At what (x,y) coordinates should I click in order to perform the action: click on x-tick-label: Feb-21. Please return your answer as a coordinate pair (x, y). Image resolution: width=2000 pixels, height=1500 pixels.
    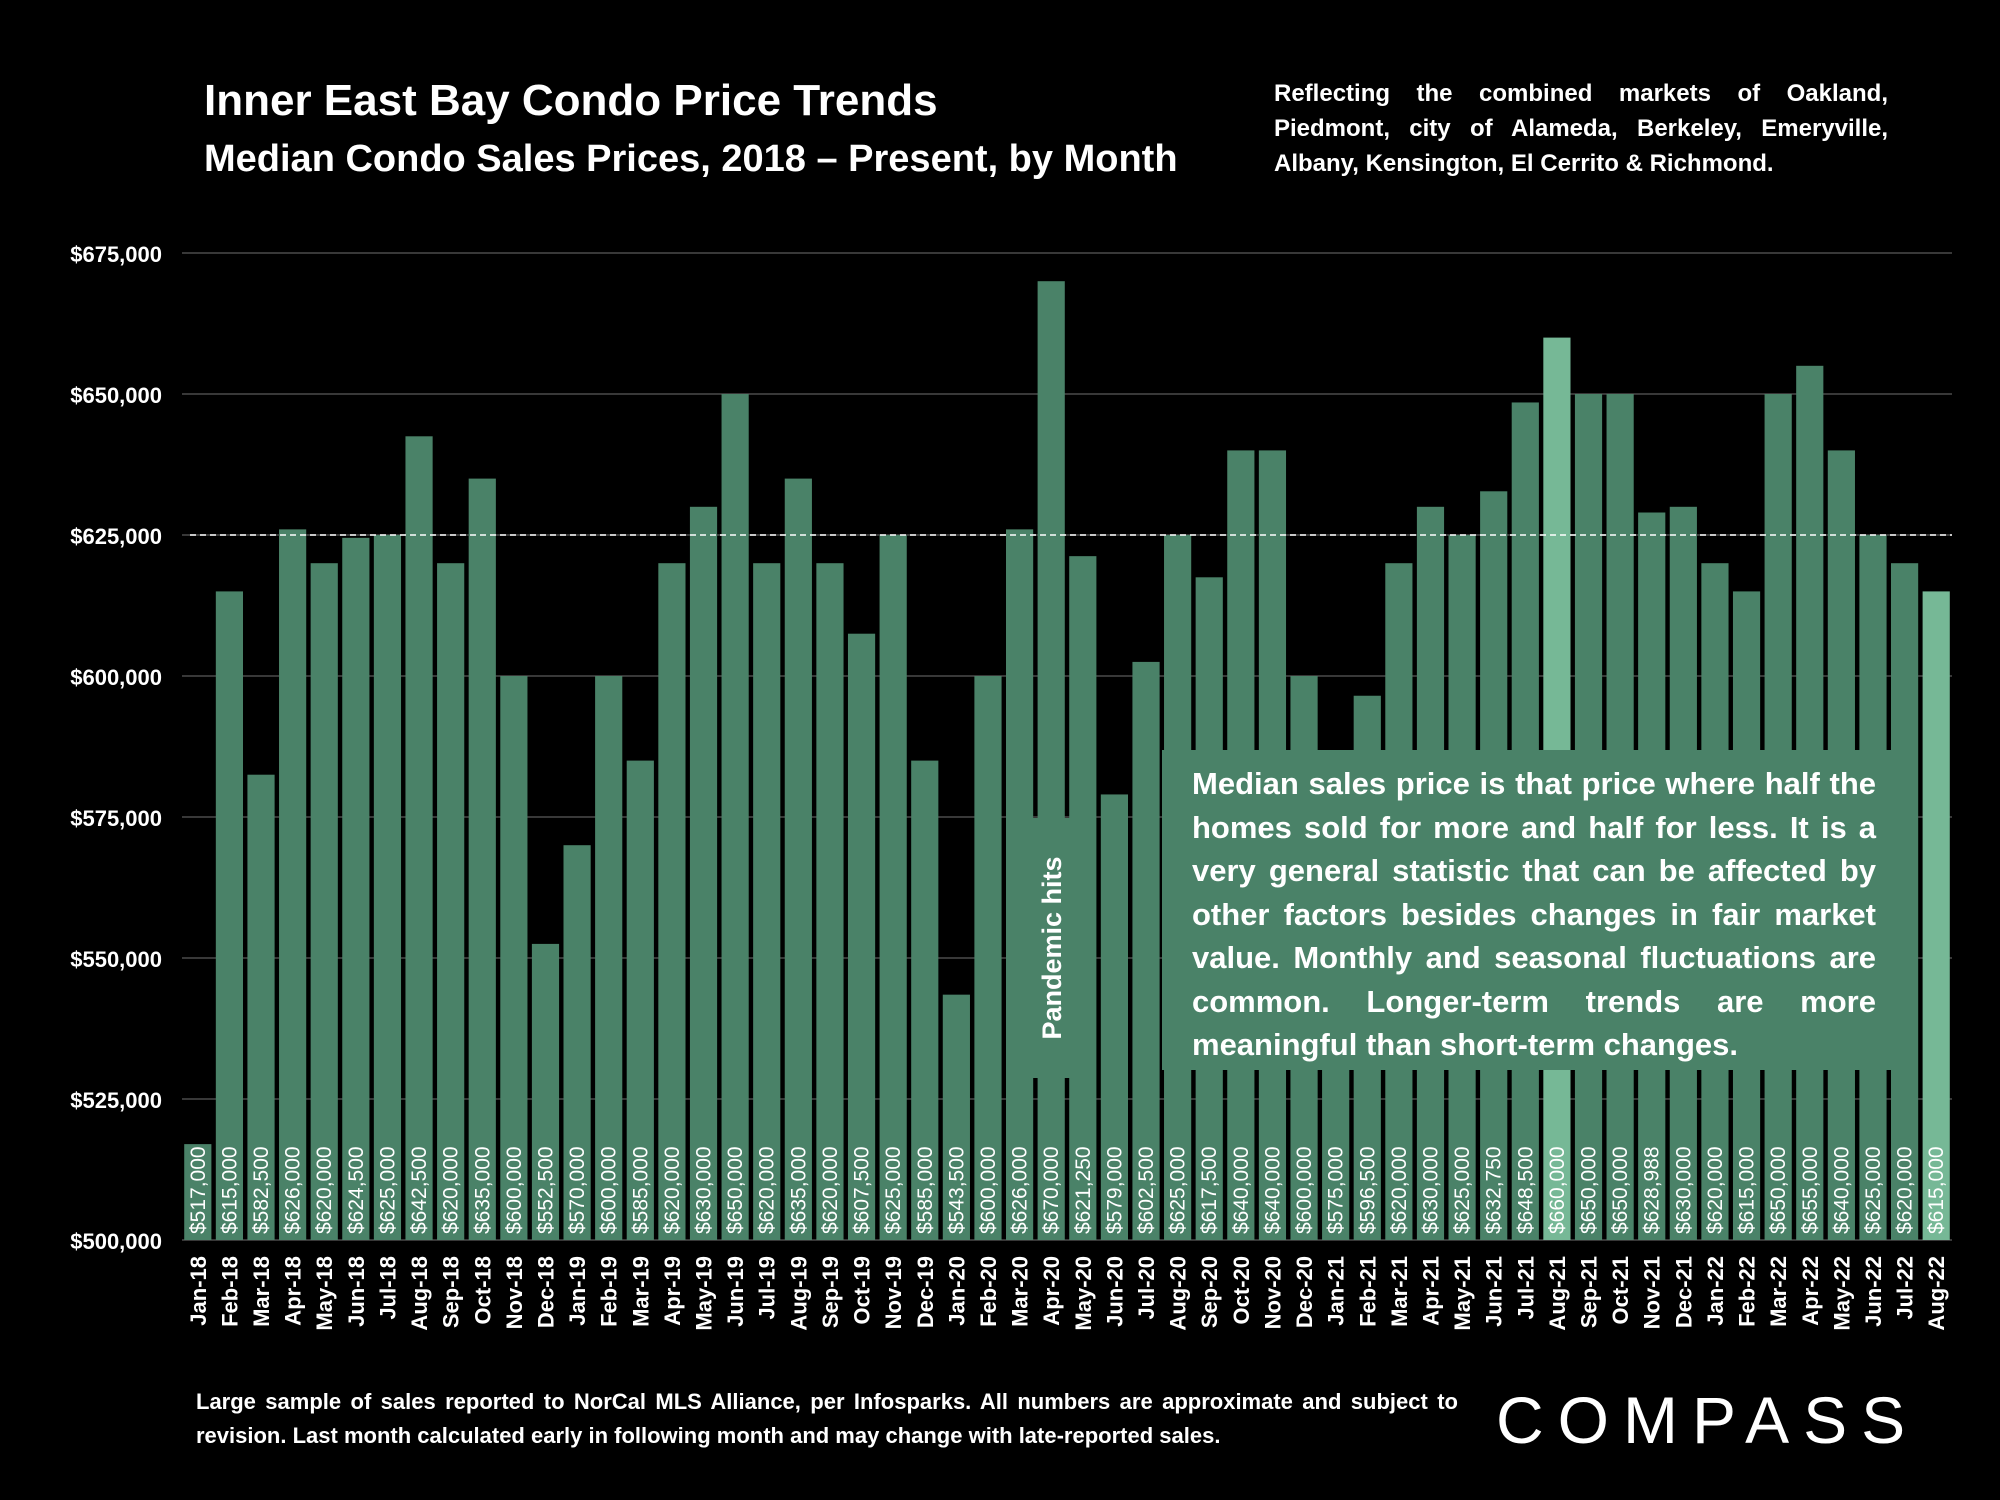
    Looking at the image, I should click on (1367, 1291).